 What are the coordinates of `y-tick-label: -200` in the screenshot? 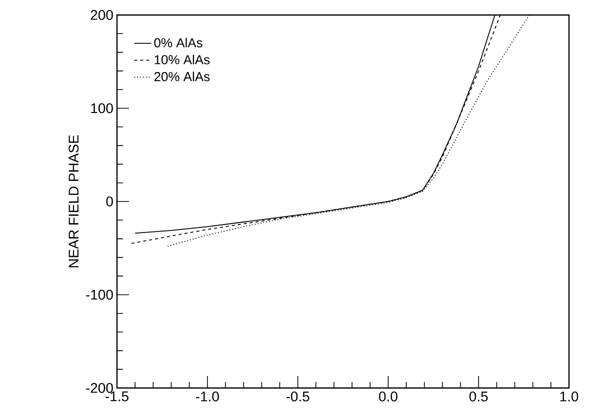 It's located at (99, 388).